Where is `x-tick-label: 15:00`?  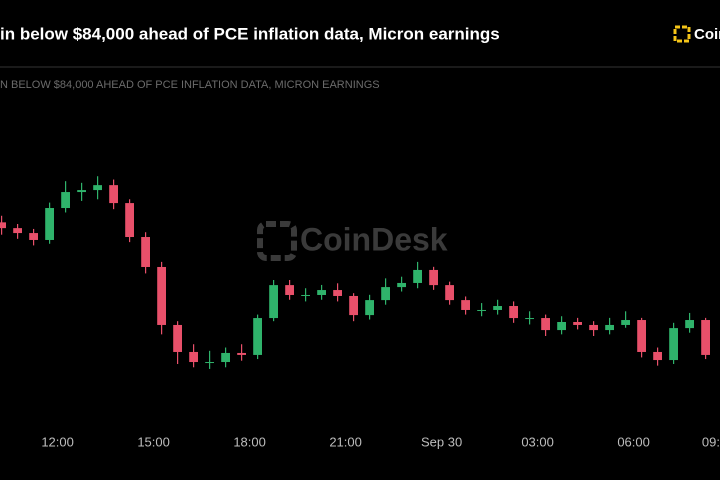 x-tick-label: 15:00 is located at coordinates (153, 441).